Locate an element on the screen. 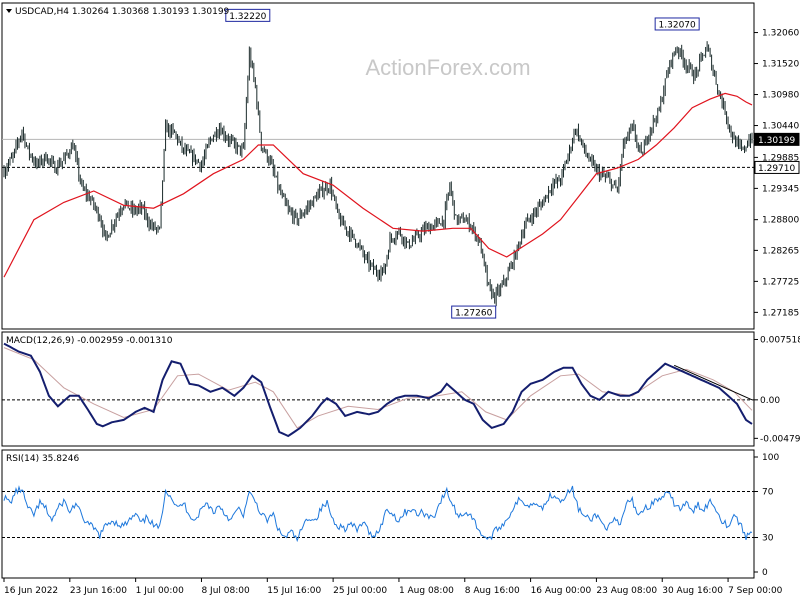 The height and width of the screenshot is (600, 800). price-axis-label: 1.29885 is located at coordinates (780, 158).